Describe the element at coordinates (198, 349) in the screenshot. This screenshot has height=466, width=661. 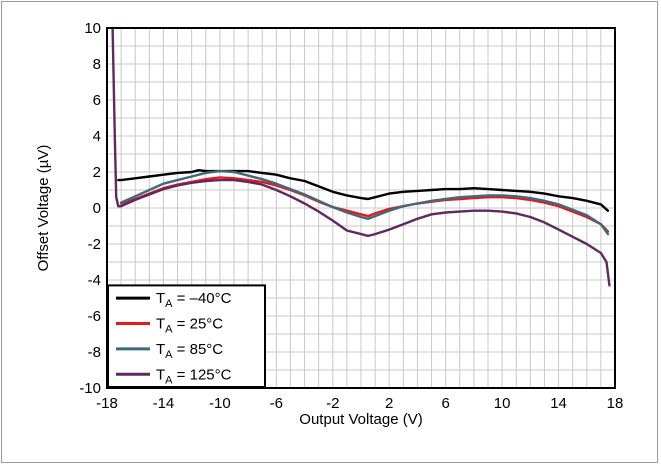
I see `legend-entry-temperature: = 85°C` at that location.